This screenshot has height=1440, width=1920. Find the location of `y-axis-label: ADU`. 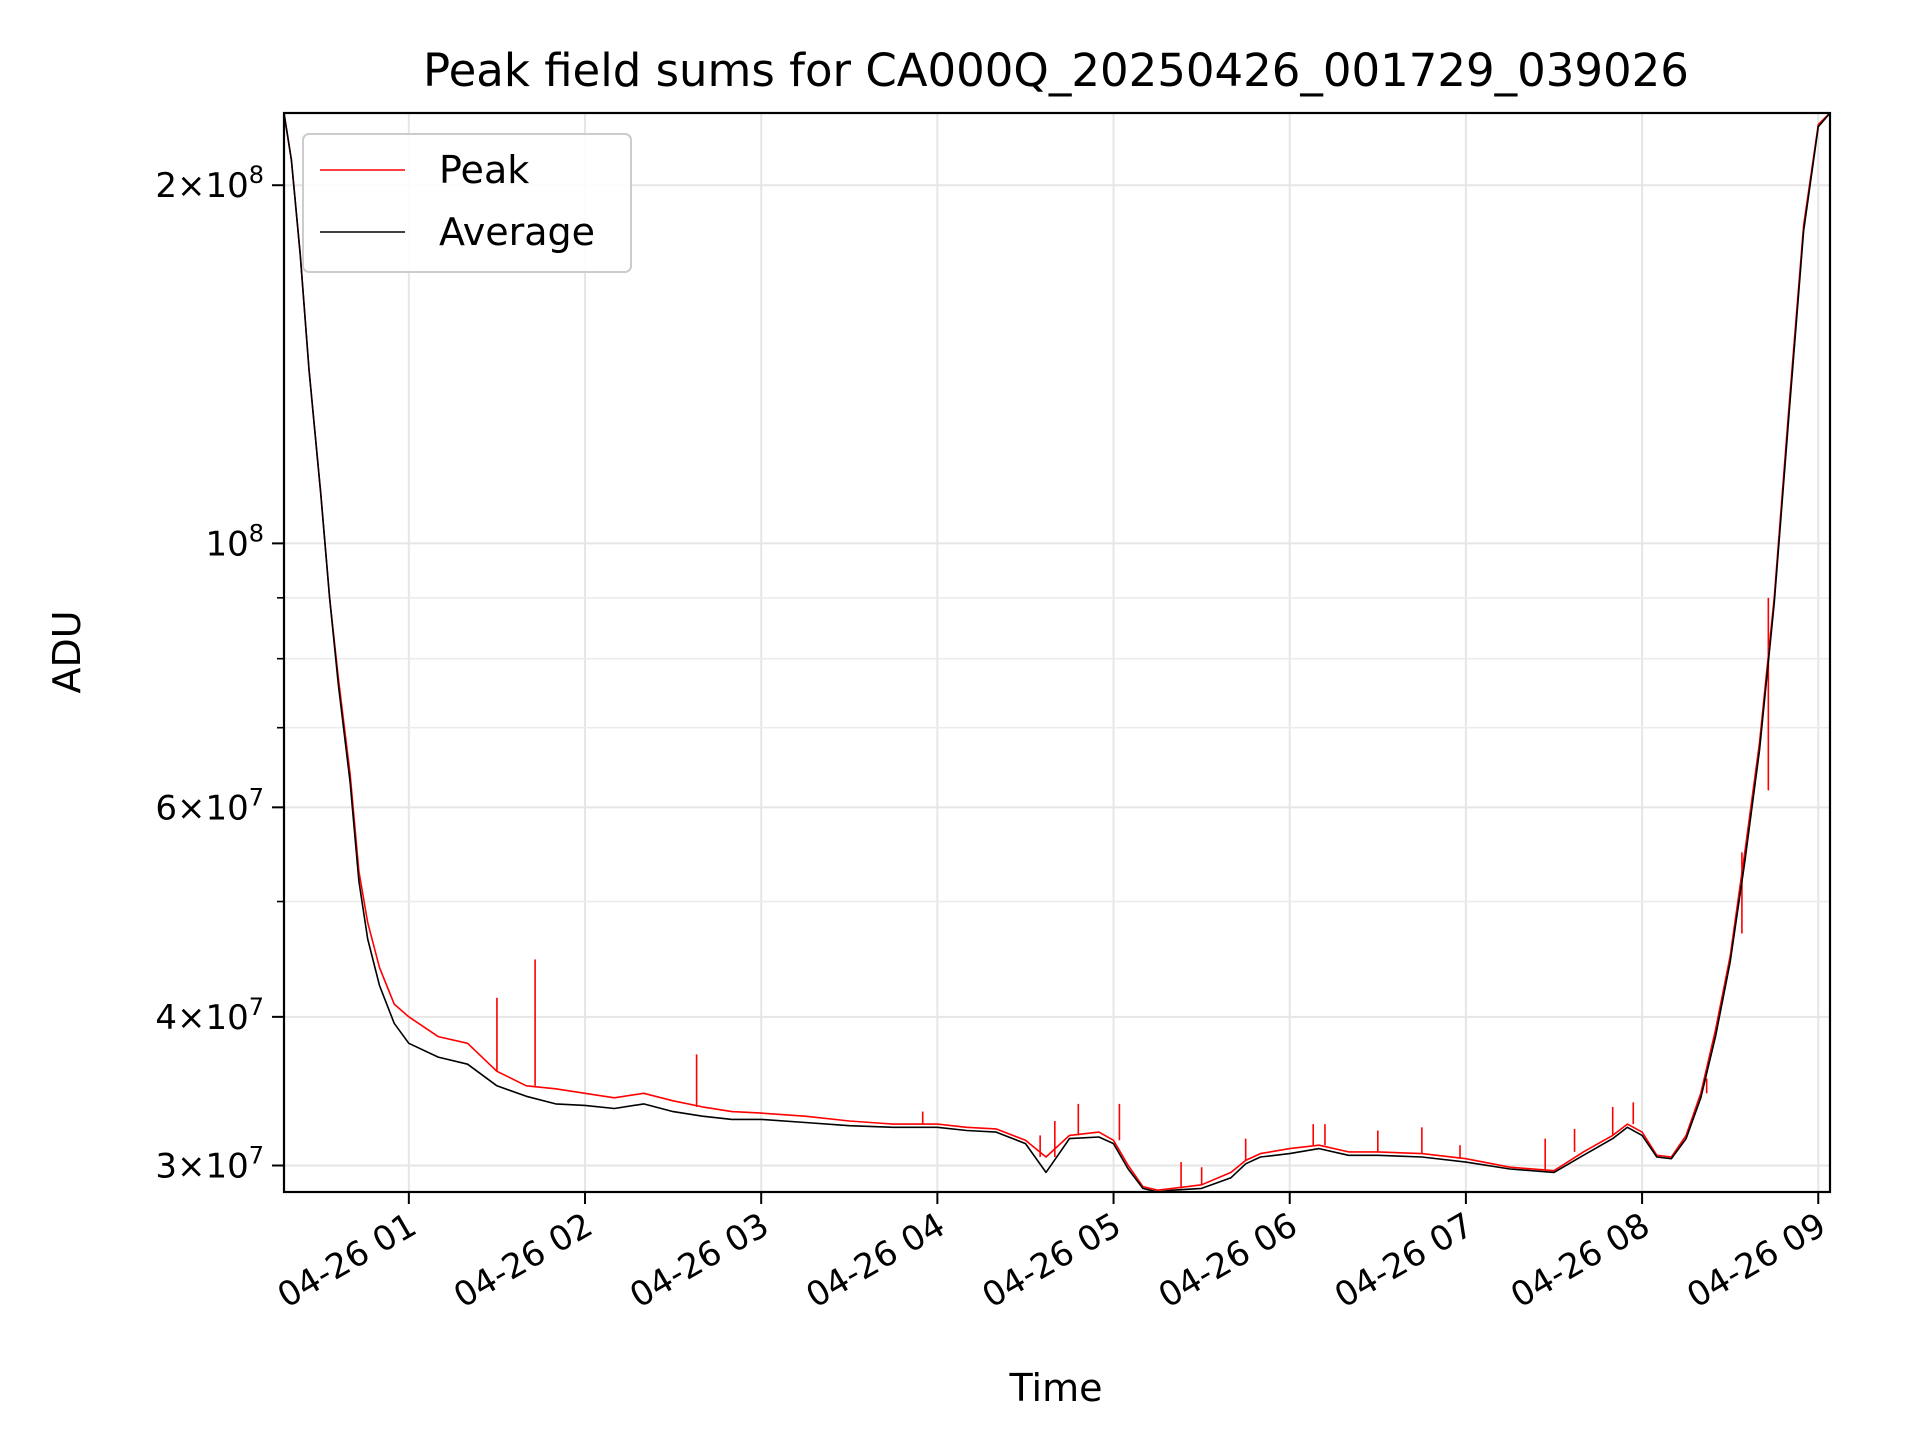

y-axis-label: ADU is located at coordinates (67, 651).